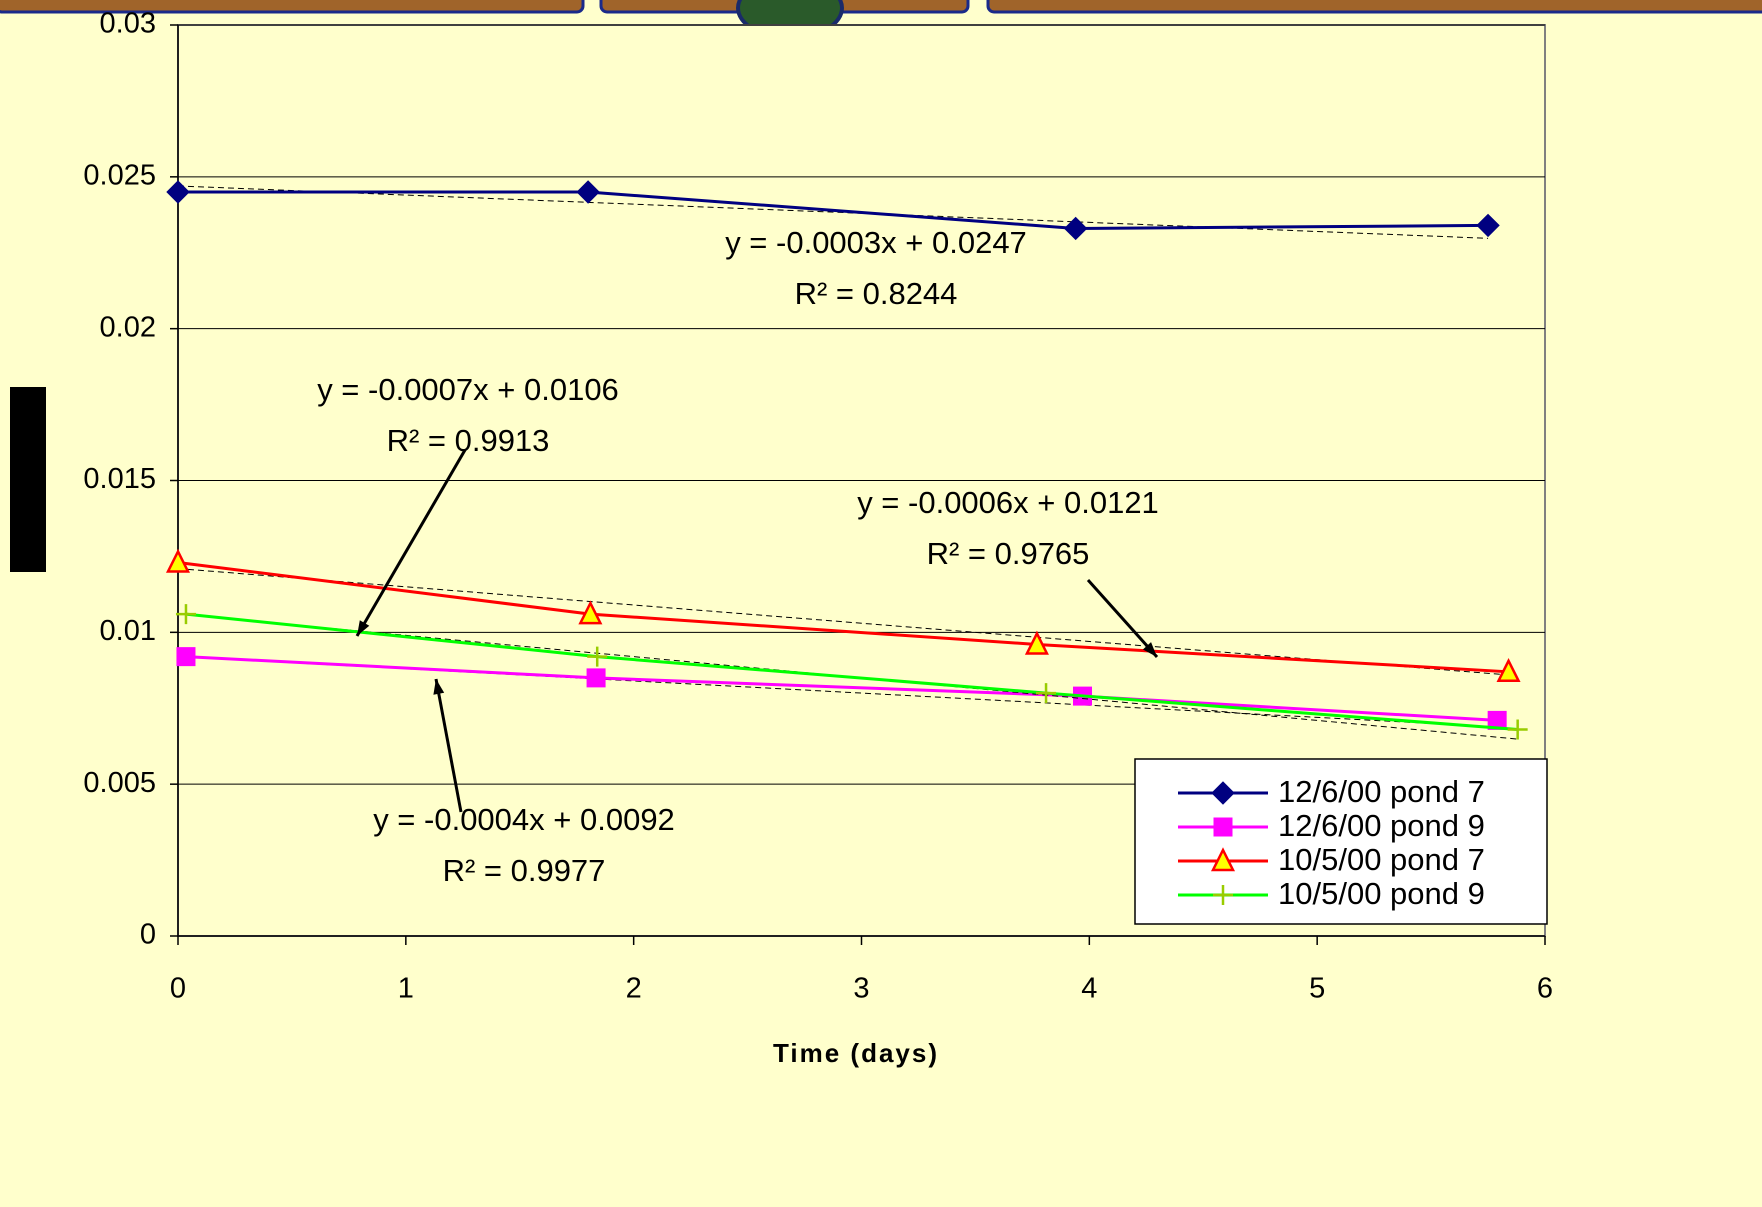 The image size is (1762, 1207). I want to click on x-axis-title: Time (days), so click(856, 1053).